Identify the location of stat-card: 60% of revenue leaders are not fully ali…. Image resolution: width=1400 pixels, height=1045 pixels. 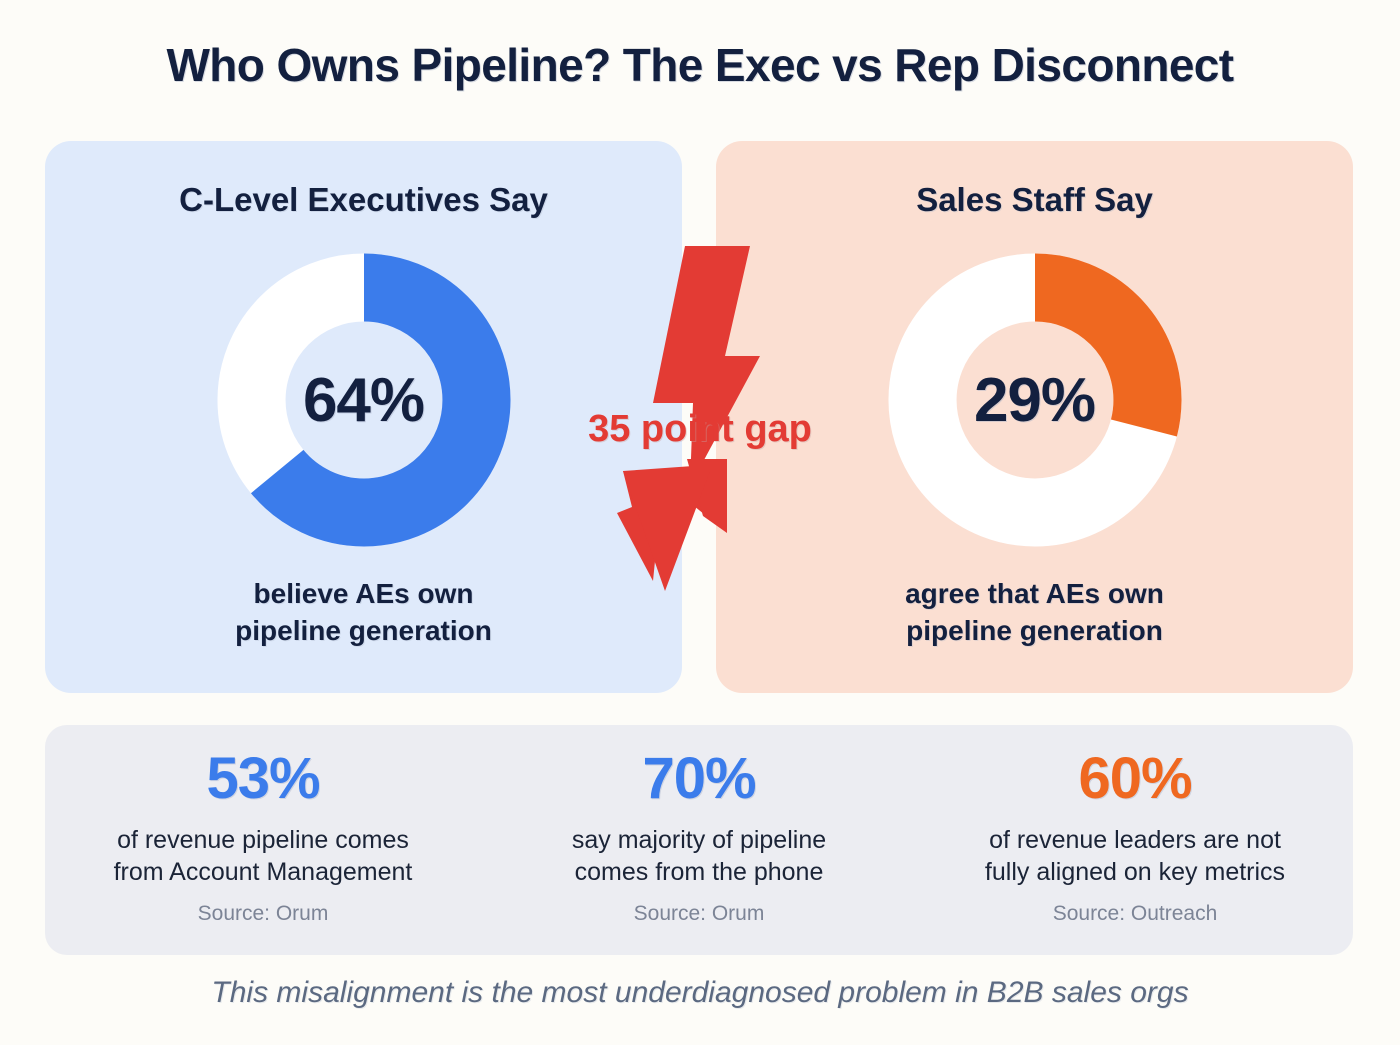
(1135, 840).